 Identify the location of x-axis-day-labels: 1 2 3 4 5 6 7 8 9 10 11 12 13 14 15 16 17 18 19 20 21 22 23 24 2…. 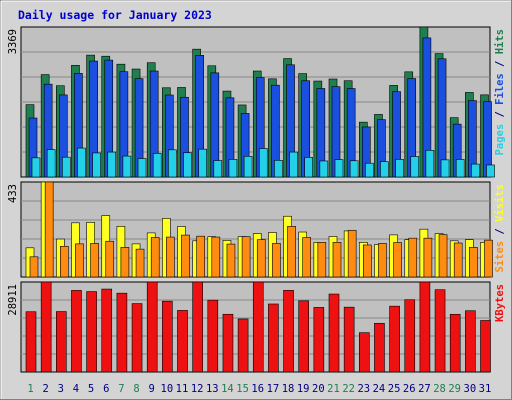
(259, 389).